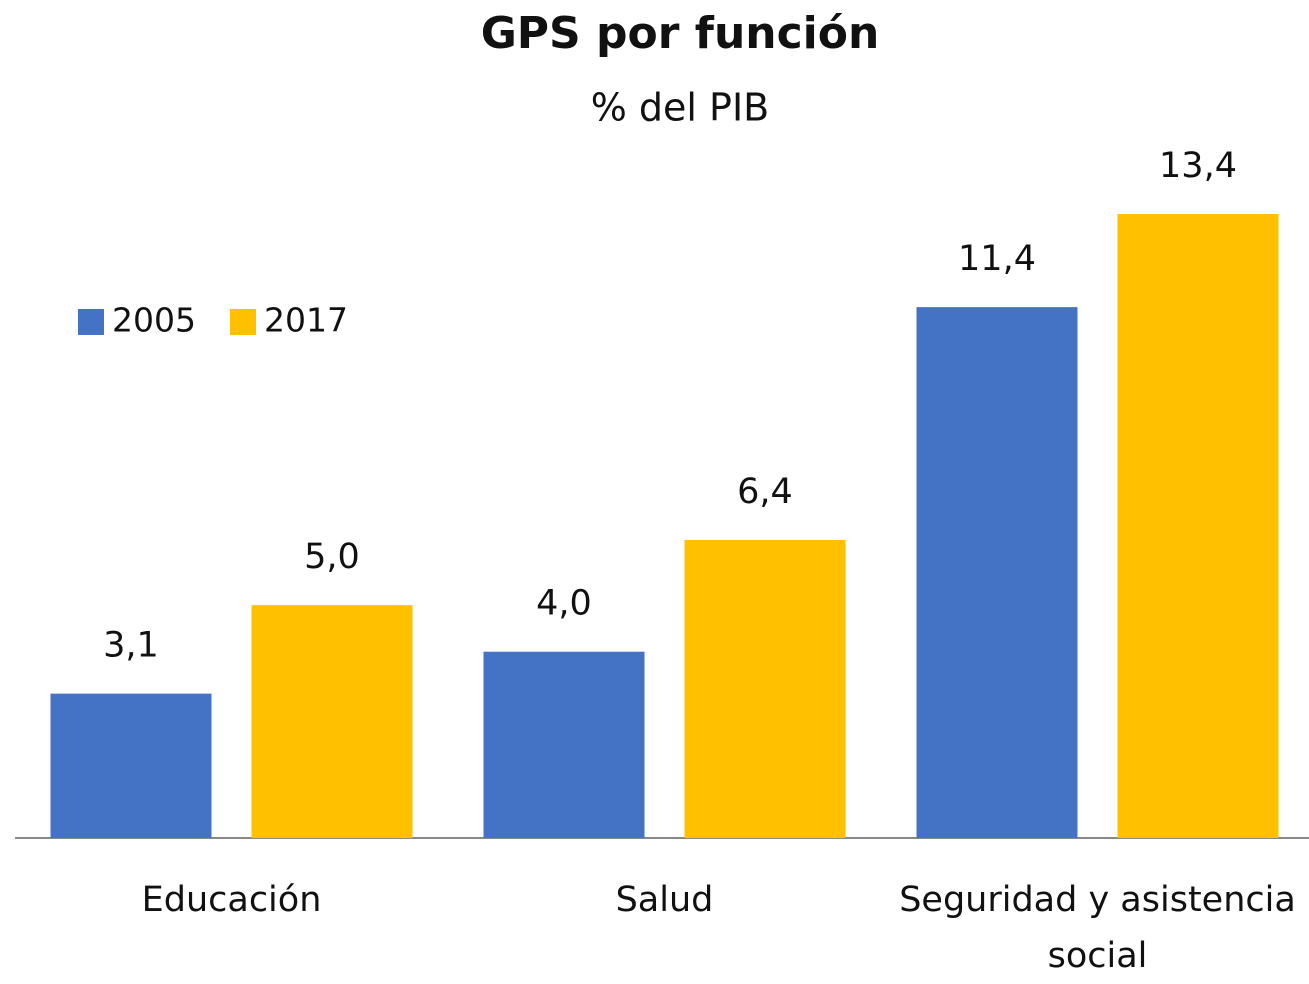 This screenshot has height=984, width=1309. Describe the element at coordinates (564, 604) in the screenshot. I see `value-label: 4,0` at that location.